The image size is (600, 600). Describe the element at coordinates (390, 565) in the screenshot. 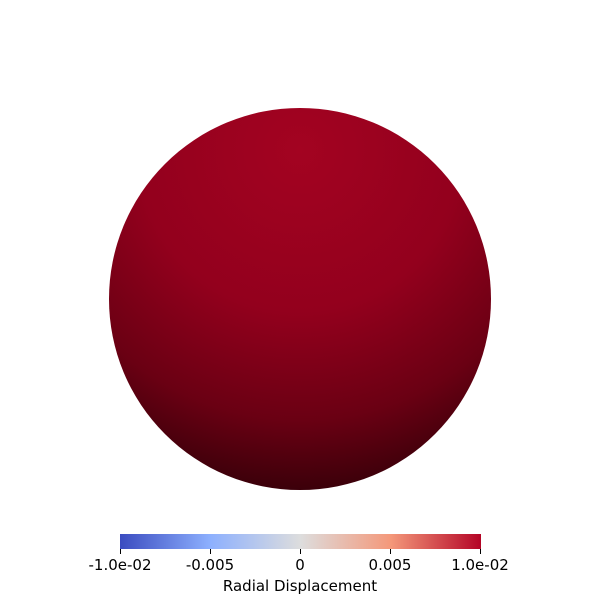

I see `colorbar-tick-label: 0.005` at that location.